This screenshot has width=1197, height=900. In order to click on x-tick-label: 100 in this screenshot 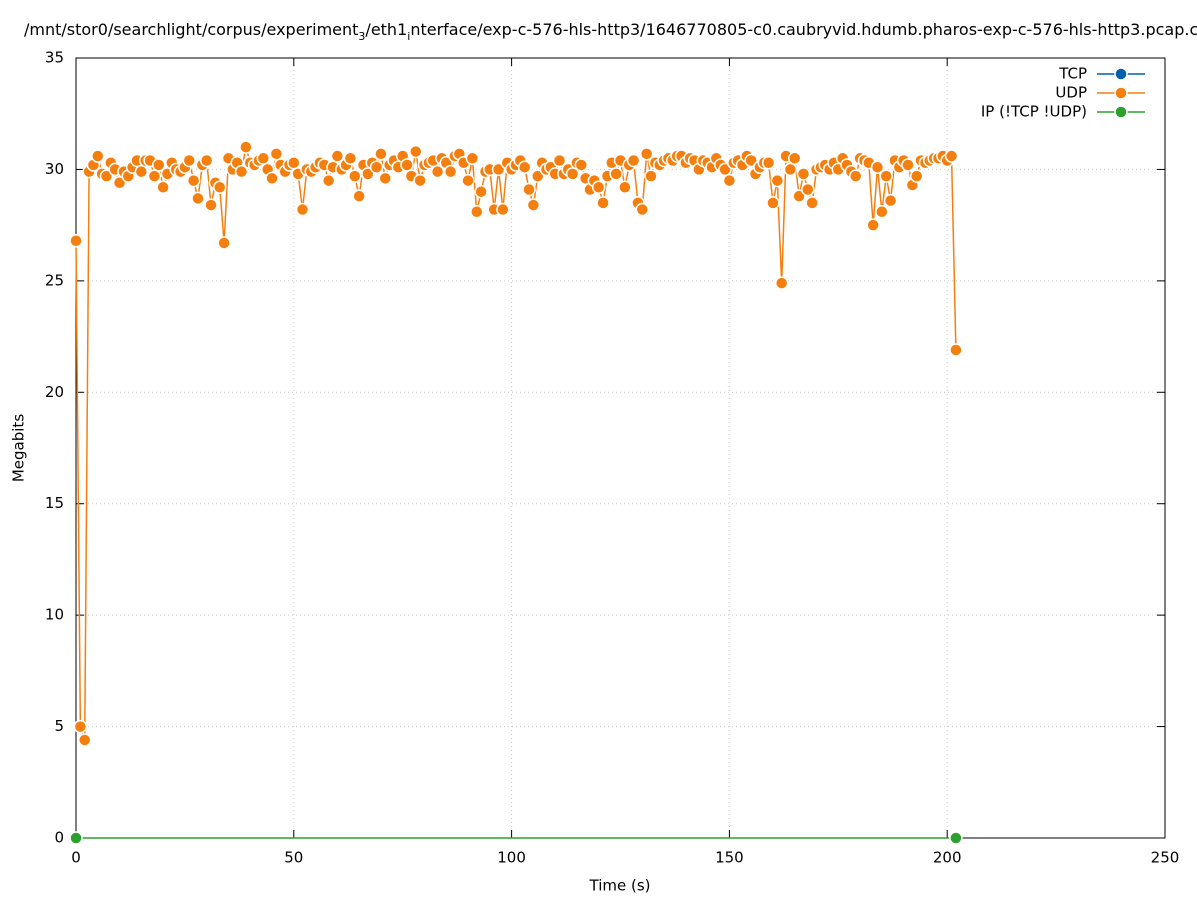, I will do `click(511, 858)`.